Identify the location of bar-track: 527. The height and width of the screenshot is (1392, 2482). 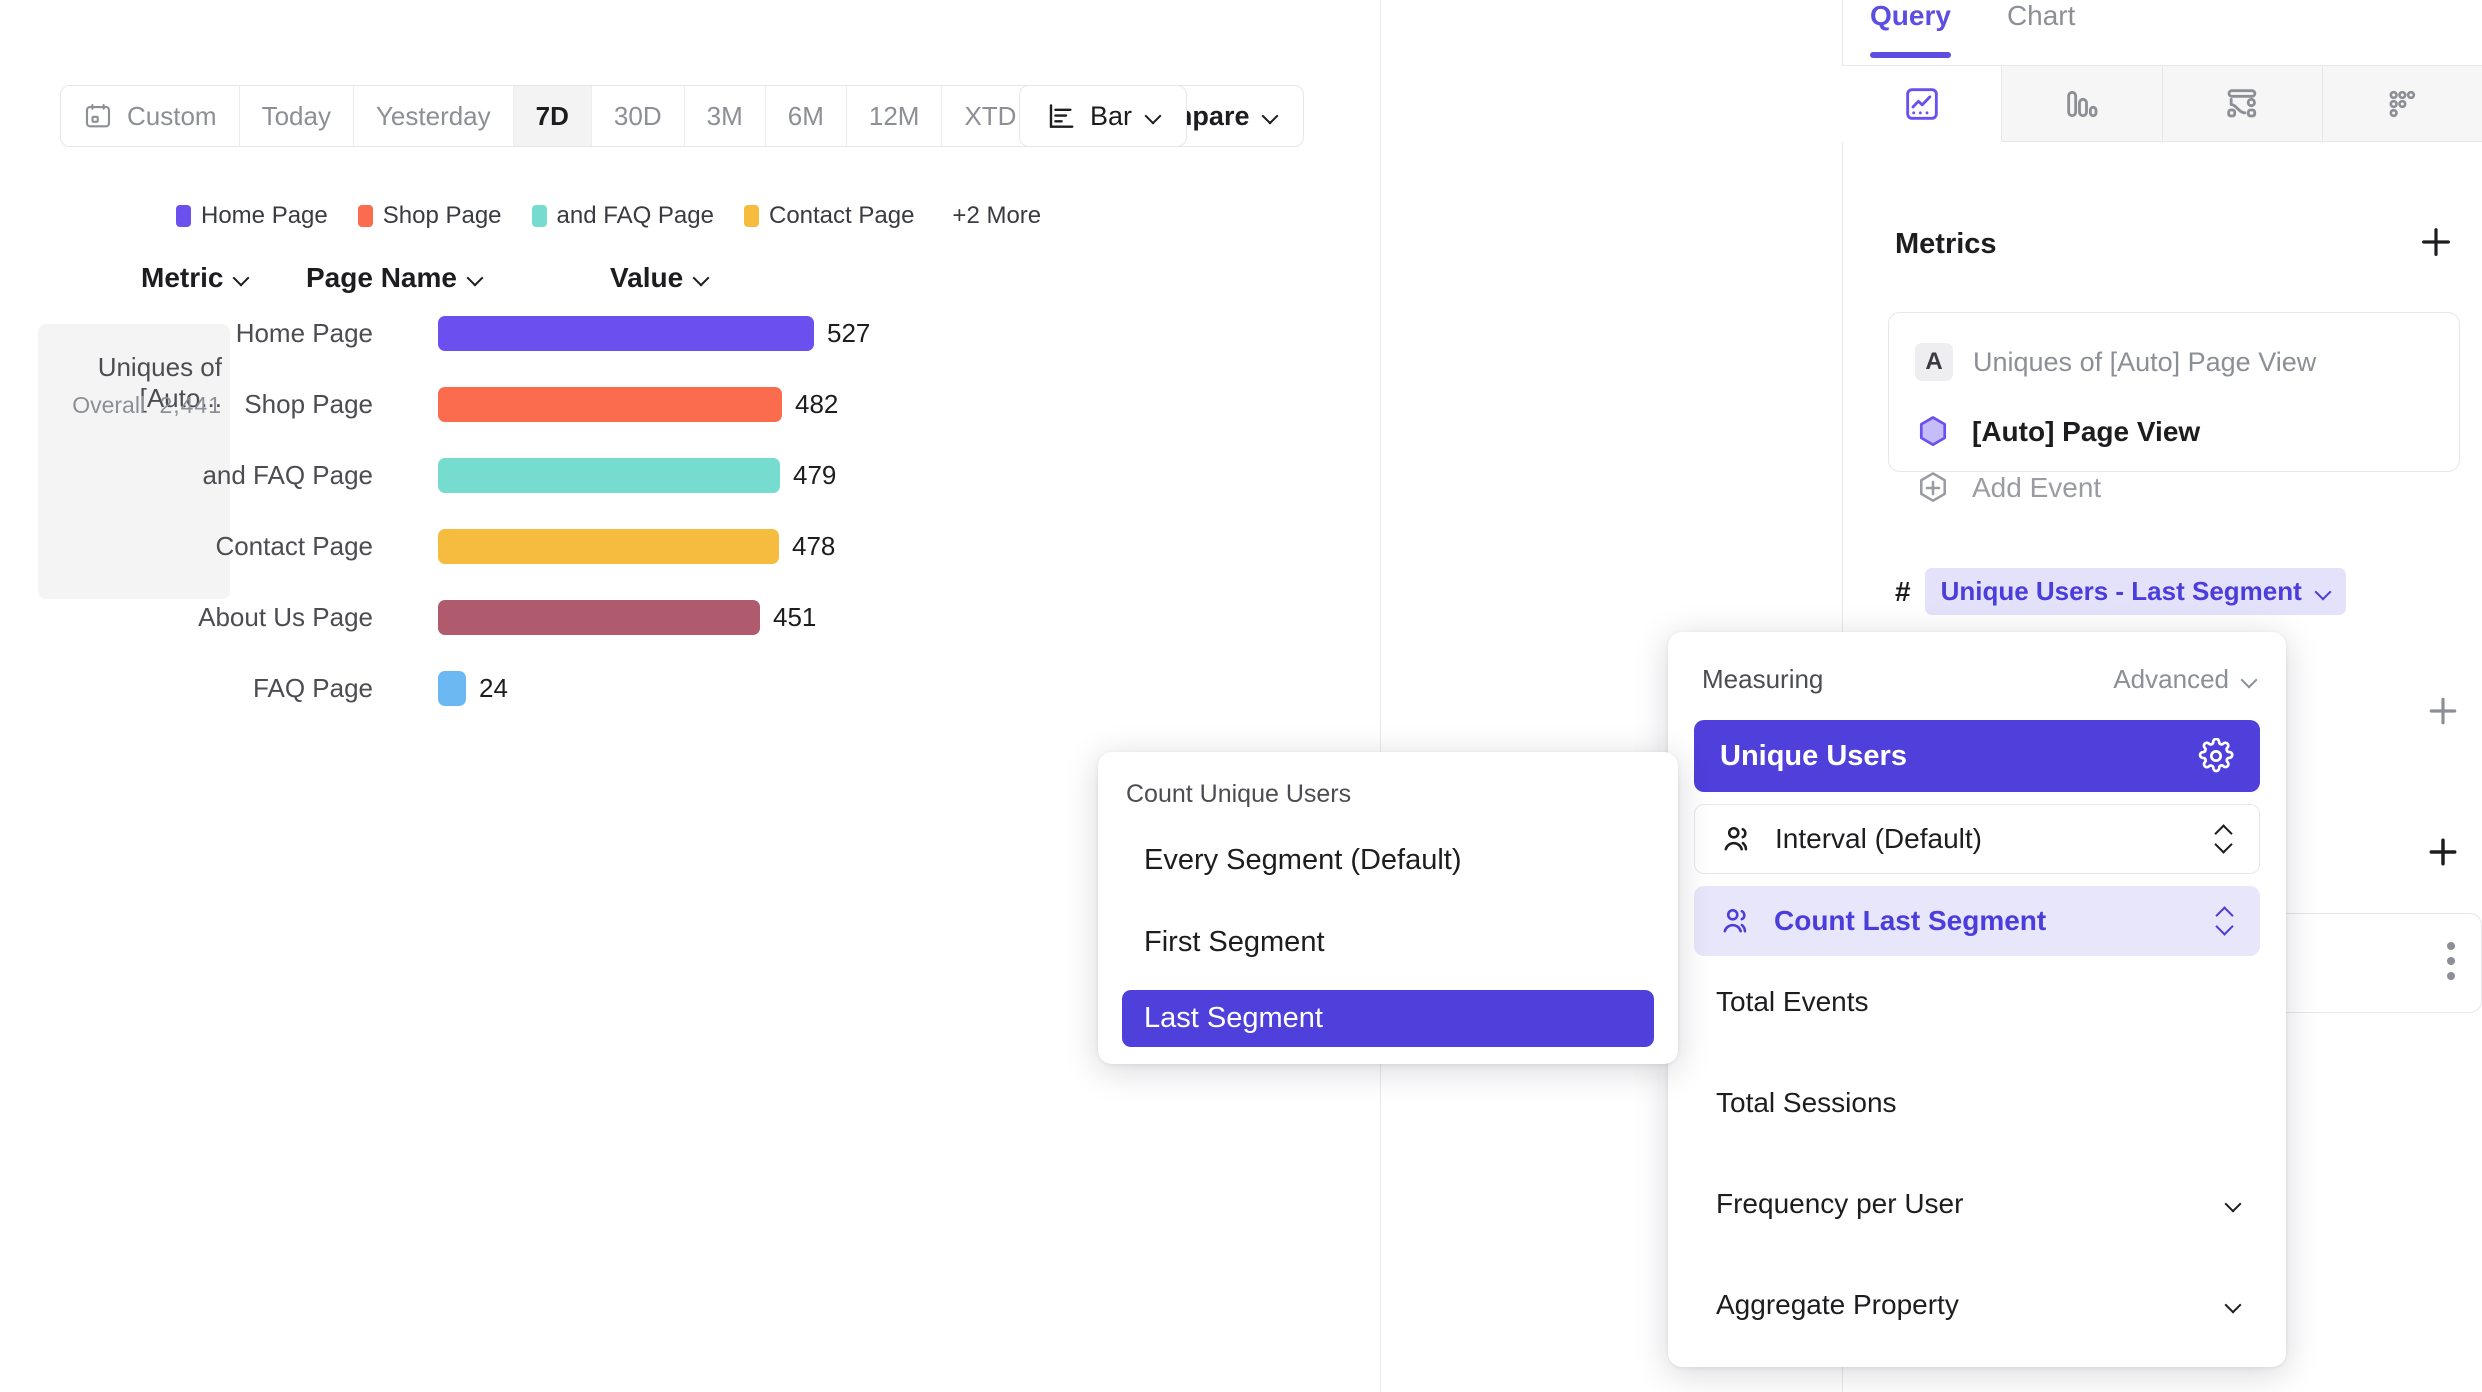
(654, 333).